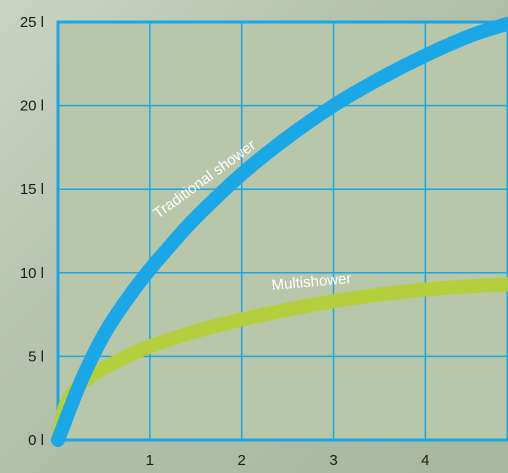  Describe the element at coordinates (150, 460) in the screenshot. I see `x-tick-label: 1` at that location.